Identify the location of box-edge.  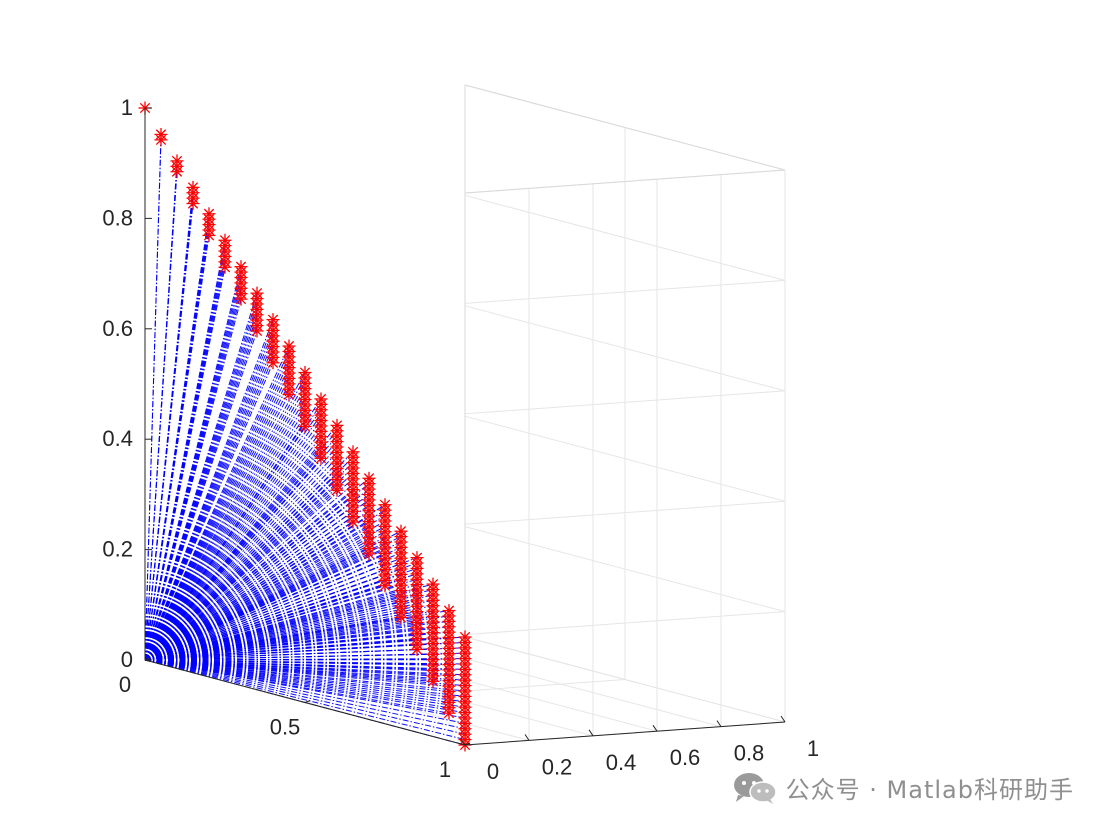
(625, 127).